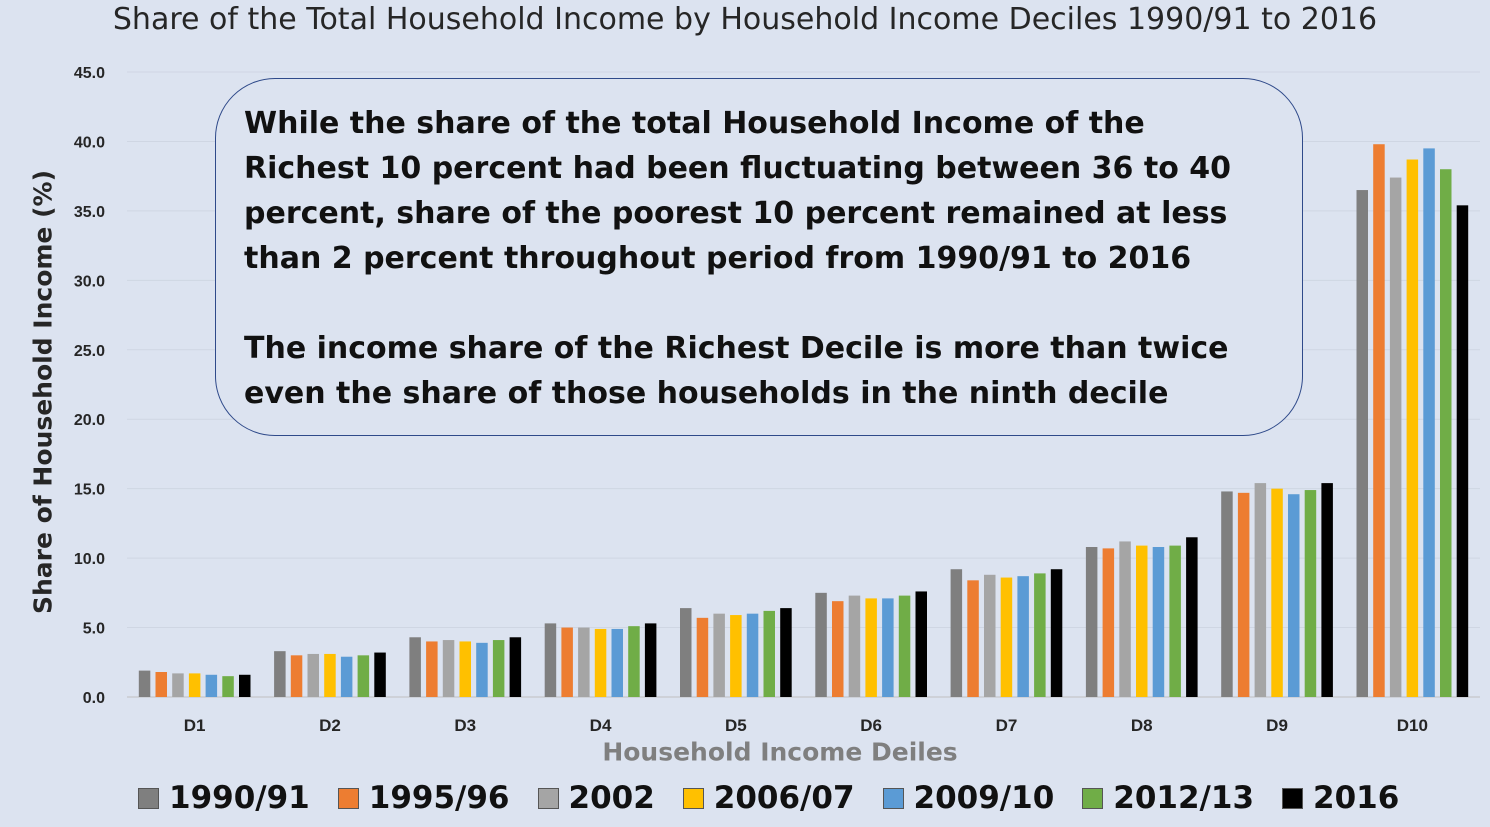 The width and height of the screenshot is (1490, 827). I want to click on x-tick-label: D6, so click(871, 725).